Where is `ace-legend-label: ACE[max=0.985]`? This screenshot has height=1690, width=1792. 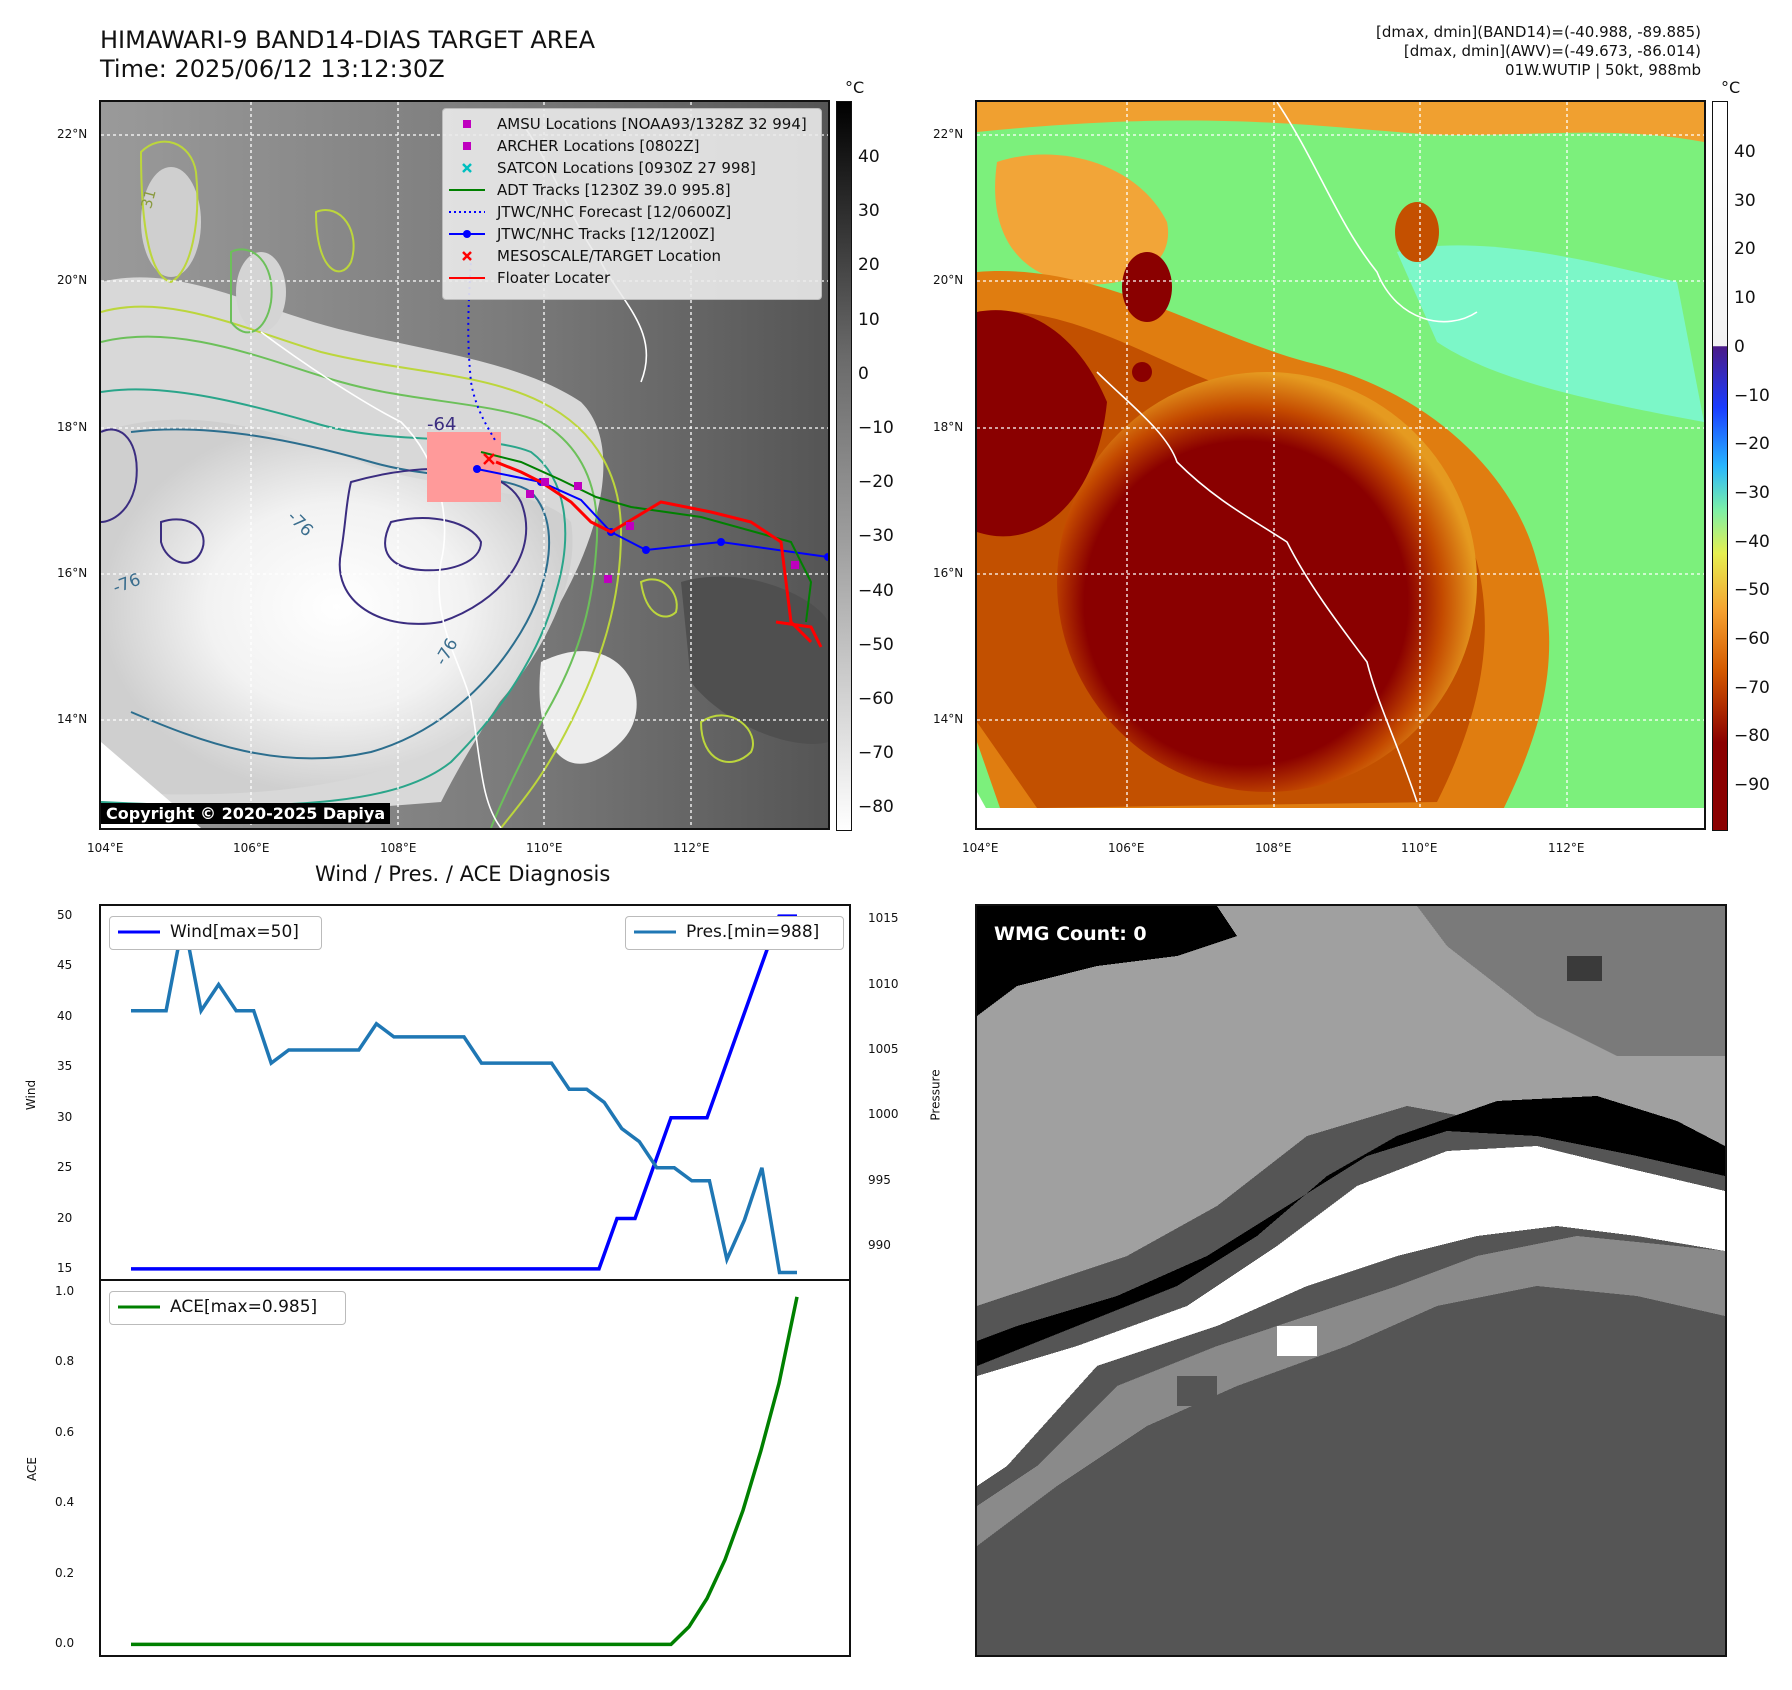 ace-legend-label: ACE[max=0.985] is located at coordinates (244, 1307).